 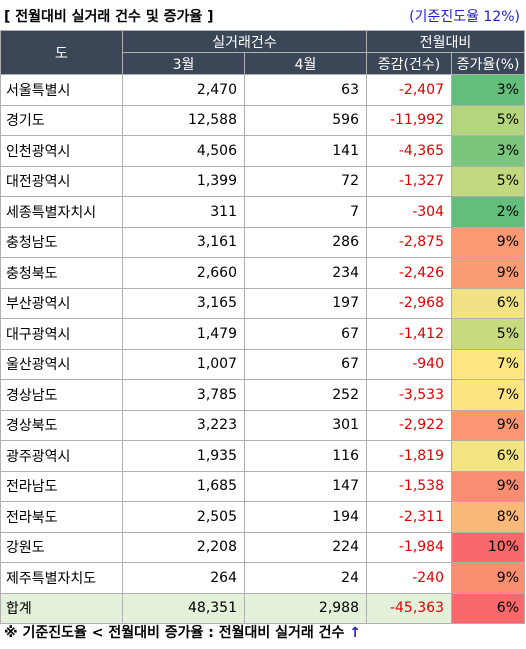 What do you see at coordinates (183, 334) in the screenshot?
I see `march-cell: 1,479` at bounding box center [183, 334].